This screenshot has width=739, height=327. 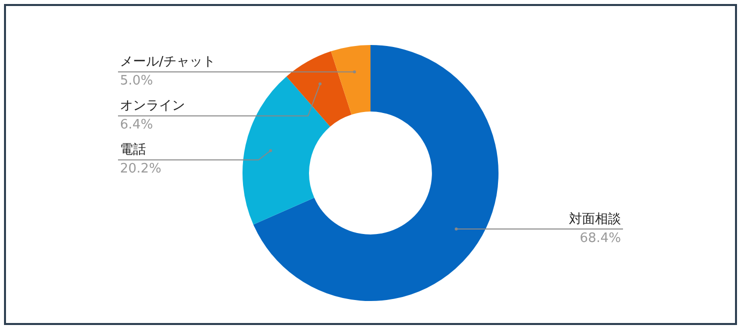 I want to click on data-label: 68.4%, so click(x=600, y=238).